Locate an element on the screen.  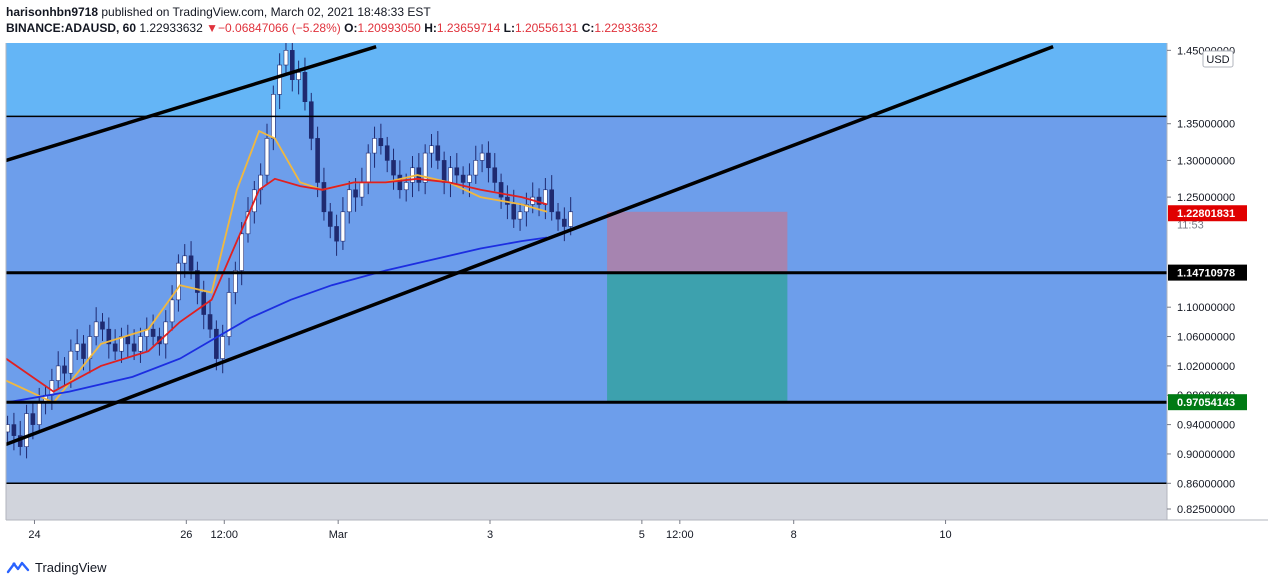
target-price-label: 0.97054143 is located at coordinates (1206, 403).